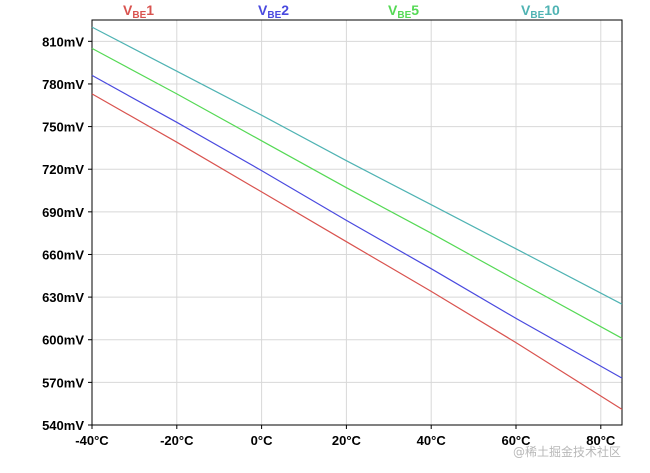 The height and width of the screenshot is (473, 650). I want to click on legend-label-suffix: 10, so click(552, 10).